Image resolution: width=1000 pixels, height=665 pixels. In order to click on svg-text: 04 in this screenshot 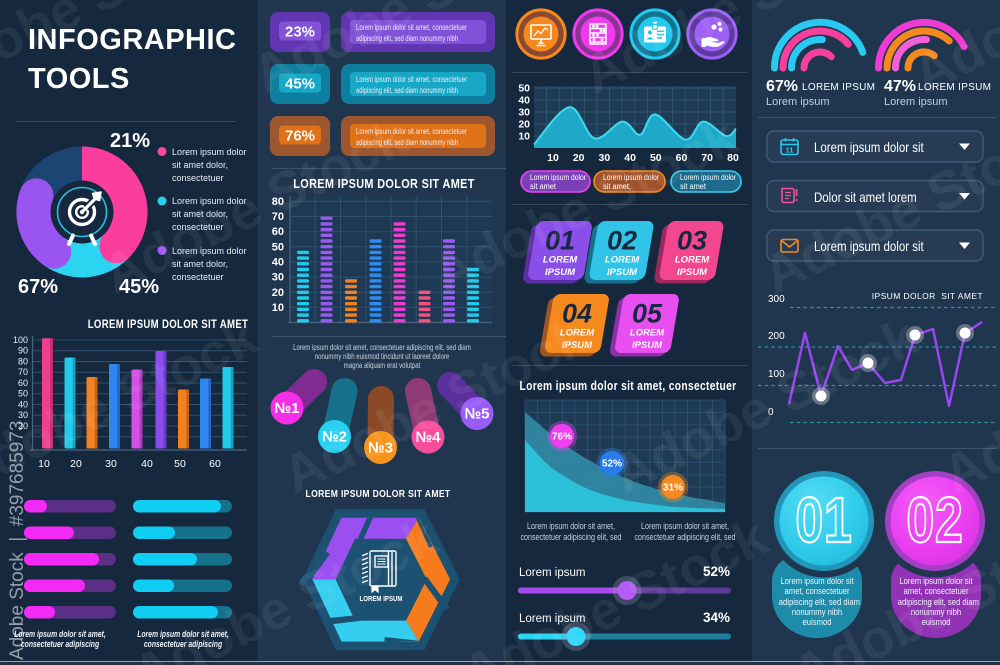, I will do `click(577, 314)`.